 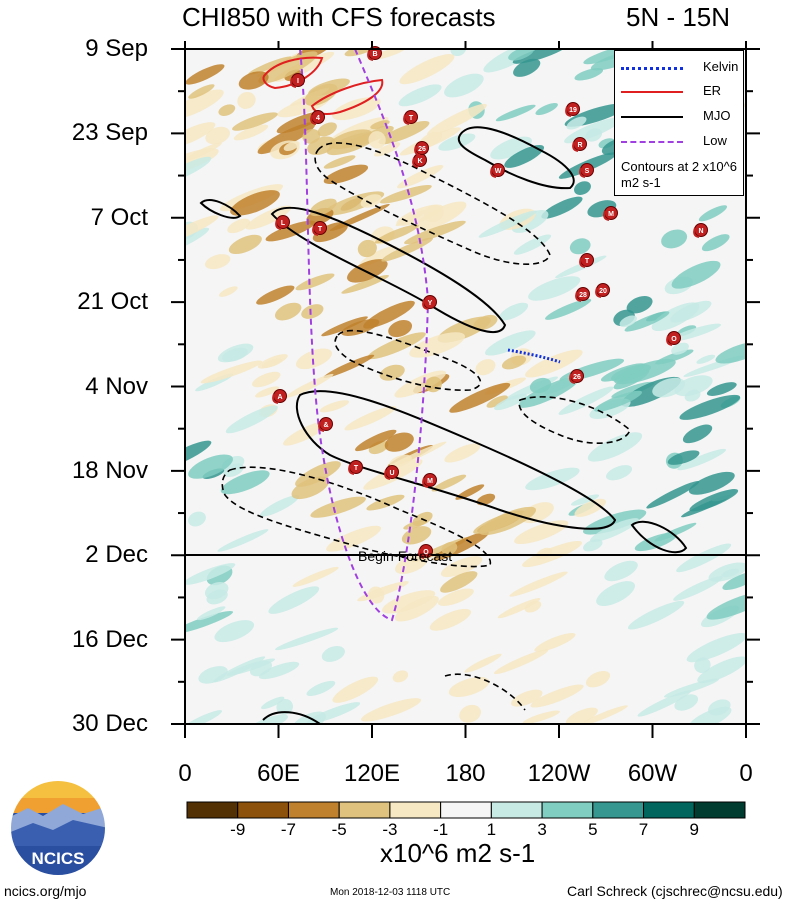 I want to click on y-tick-label: 4 Nov, so click(x=116, y=386).